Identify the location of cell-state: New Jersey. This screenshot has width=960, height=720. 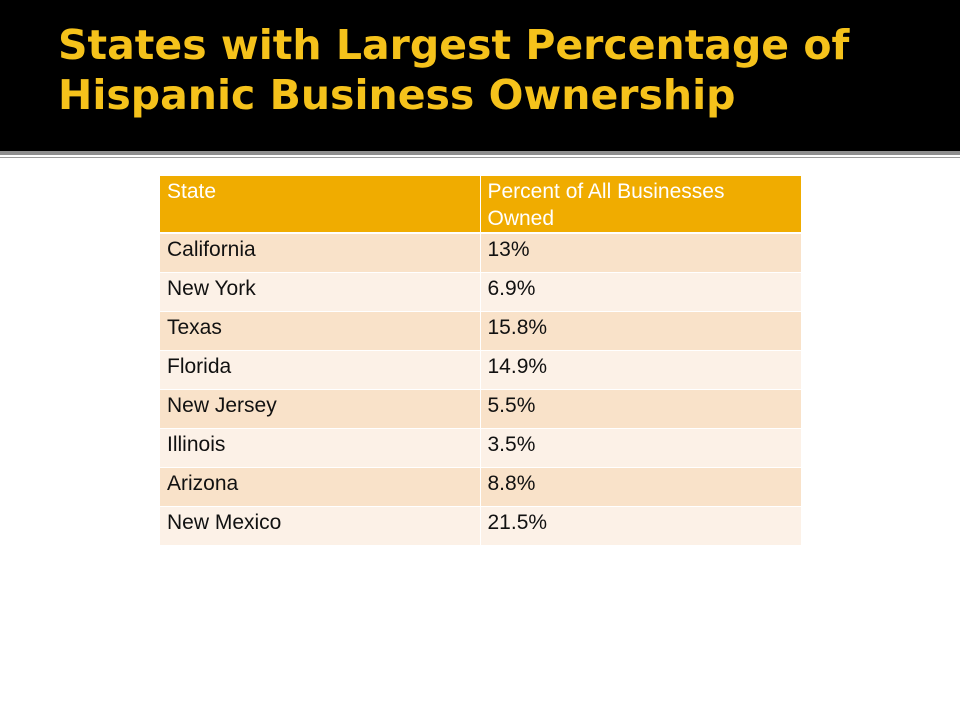
(320, 409).